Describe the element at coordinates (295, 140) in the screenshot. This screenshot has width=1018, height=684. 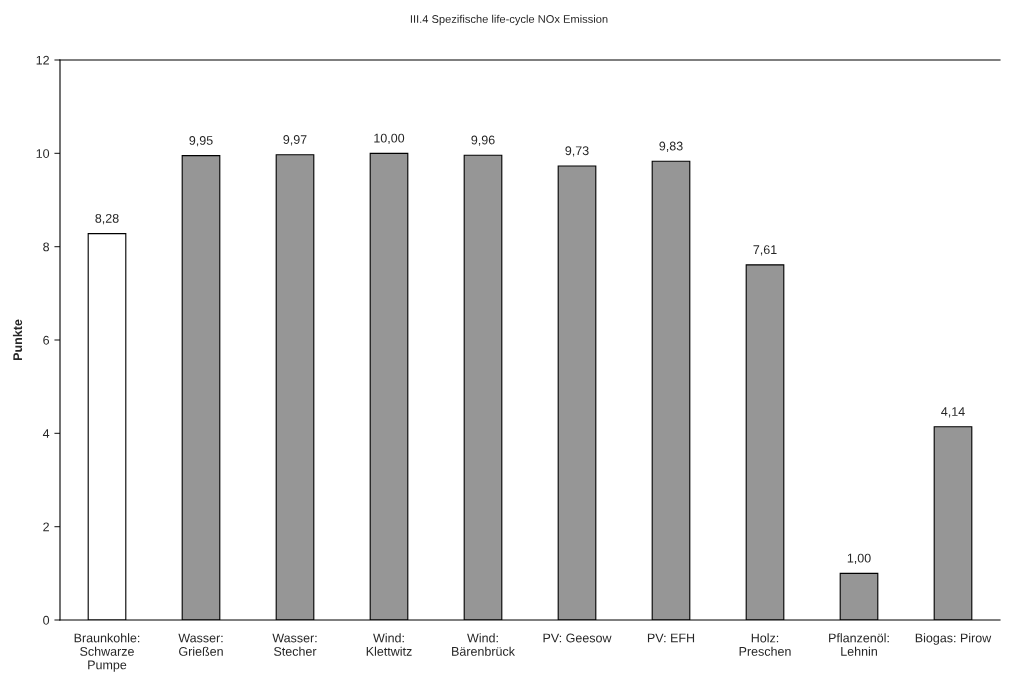
I see `data-label: 9,97` at that location.